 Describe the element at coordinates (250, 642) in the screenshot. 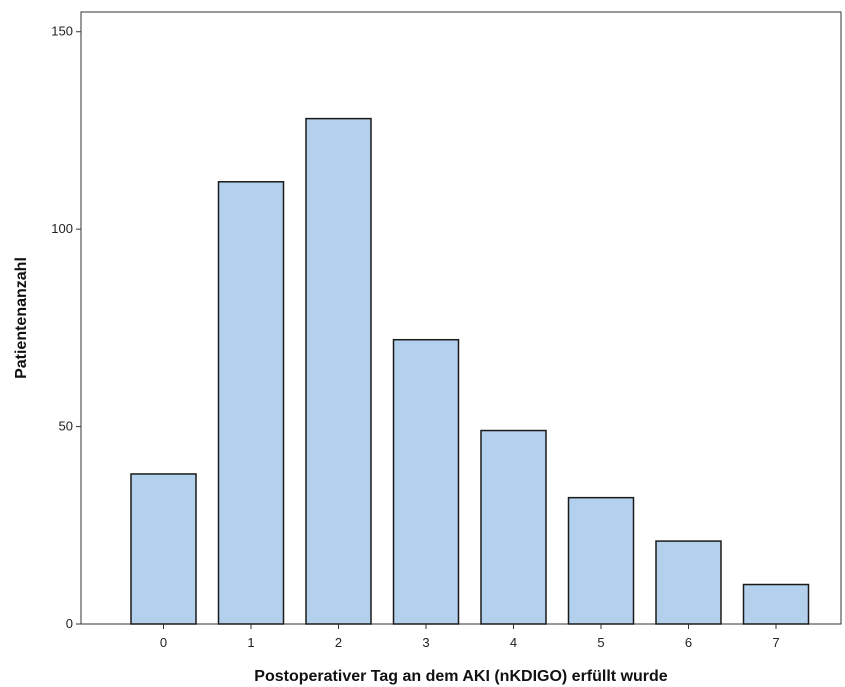

I see `x-tick-label-1: 1` at that location.